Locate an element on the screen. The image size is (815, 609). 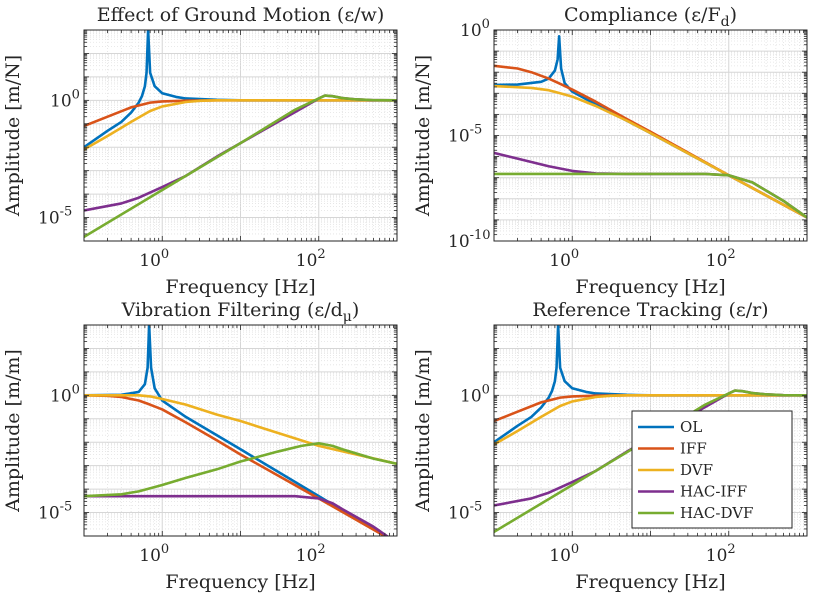
series-line-ol is located at coordinates (236, 430).